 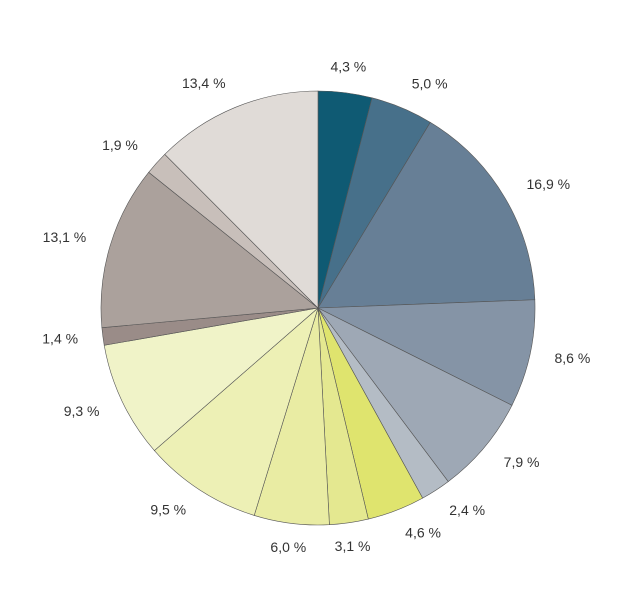 What do you see at coordinates (430, 84) in the screenshot?
I see `data-label: 5,0 %` at bounding box center [430, 84].